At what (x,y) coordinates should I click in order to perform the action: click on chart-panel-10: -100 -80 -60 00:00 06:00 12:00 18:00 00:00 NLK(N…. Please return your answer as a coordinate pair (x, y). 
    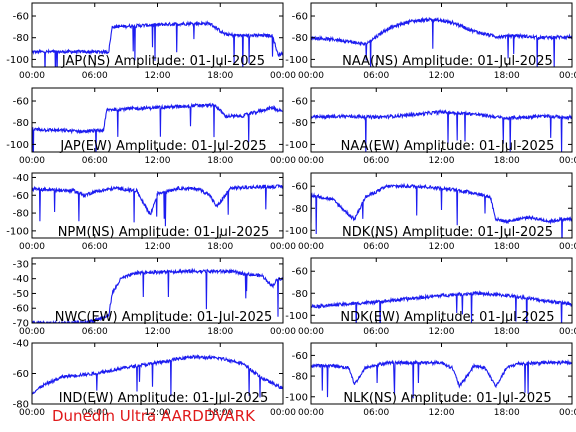
    Looking at the image, I should click on (430, 380).